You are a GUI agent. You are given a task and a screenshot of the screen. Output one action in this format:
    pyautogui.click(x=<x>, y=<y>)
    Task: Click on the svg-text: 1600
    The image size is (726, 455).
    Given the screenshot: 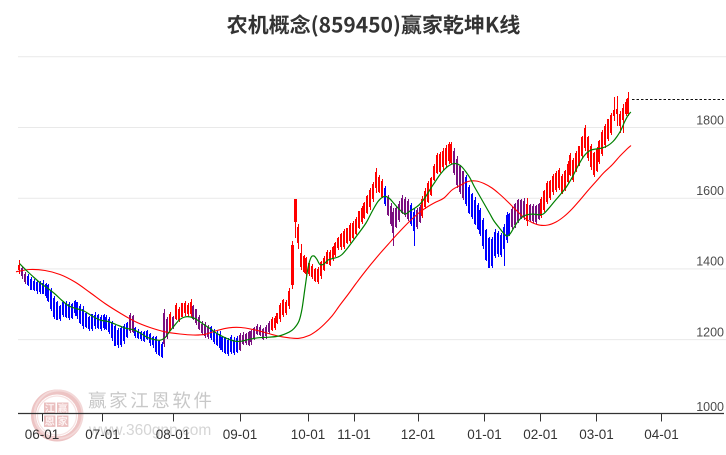 What is the action you would take?
    pyautogui.click(x=710, y=191)
    